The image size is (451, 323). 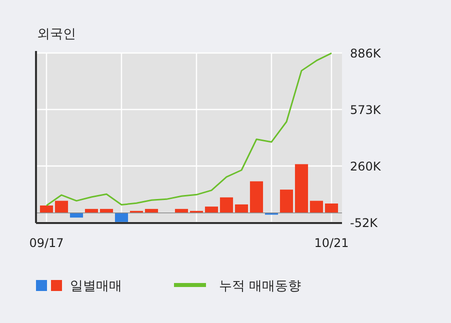 What do you see at coordinates (260, 286) in the screenshot?
I see `legend-label: 누적 매매동향` at bounding box center [260, 286].